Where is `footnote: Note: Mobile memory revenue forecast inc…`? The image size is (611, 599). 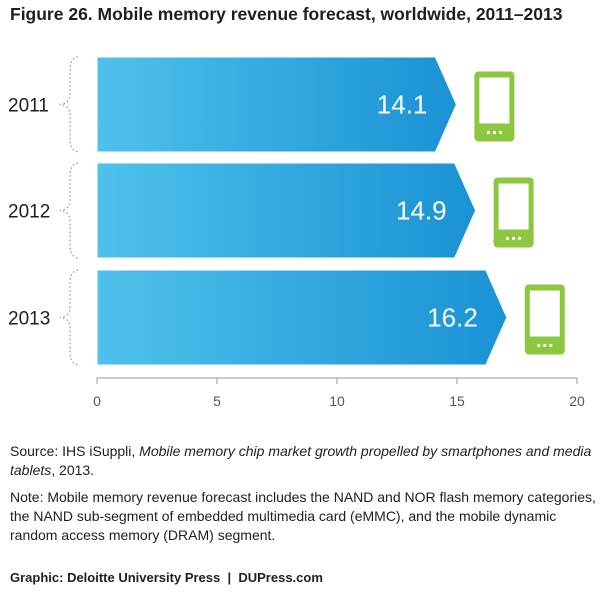 footnote: Note: Mobile memory revenue forecast inc… is located at coordinates (303, 516).